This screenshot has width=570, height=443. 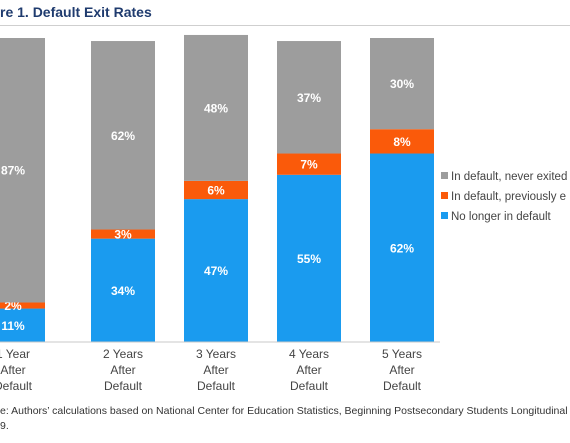 I want to click on x-tick-label: 4 Years, so click(x=309, y=354).